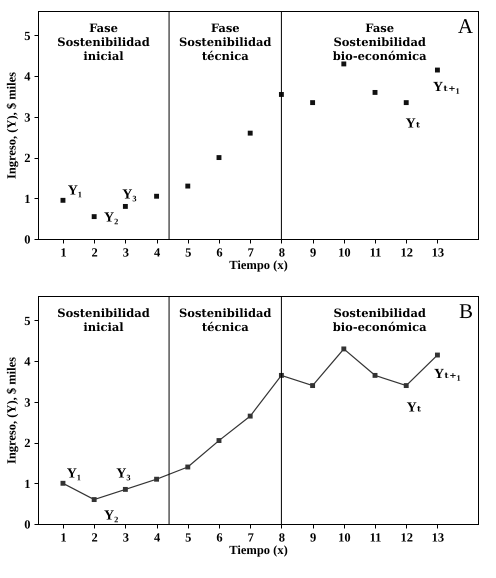 This screenshot has height=578, width=496. What do you see at coordinates (225, 320) in the screenshot?
I see `annotation: Sostenibilidad técnica` at bounding box center [225, 320].